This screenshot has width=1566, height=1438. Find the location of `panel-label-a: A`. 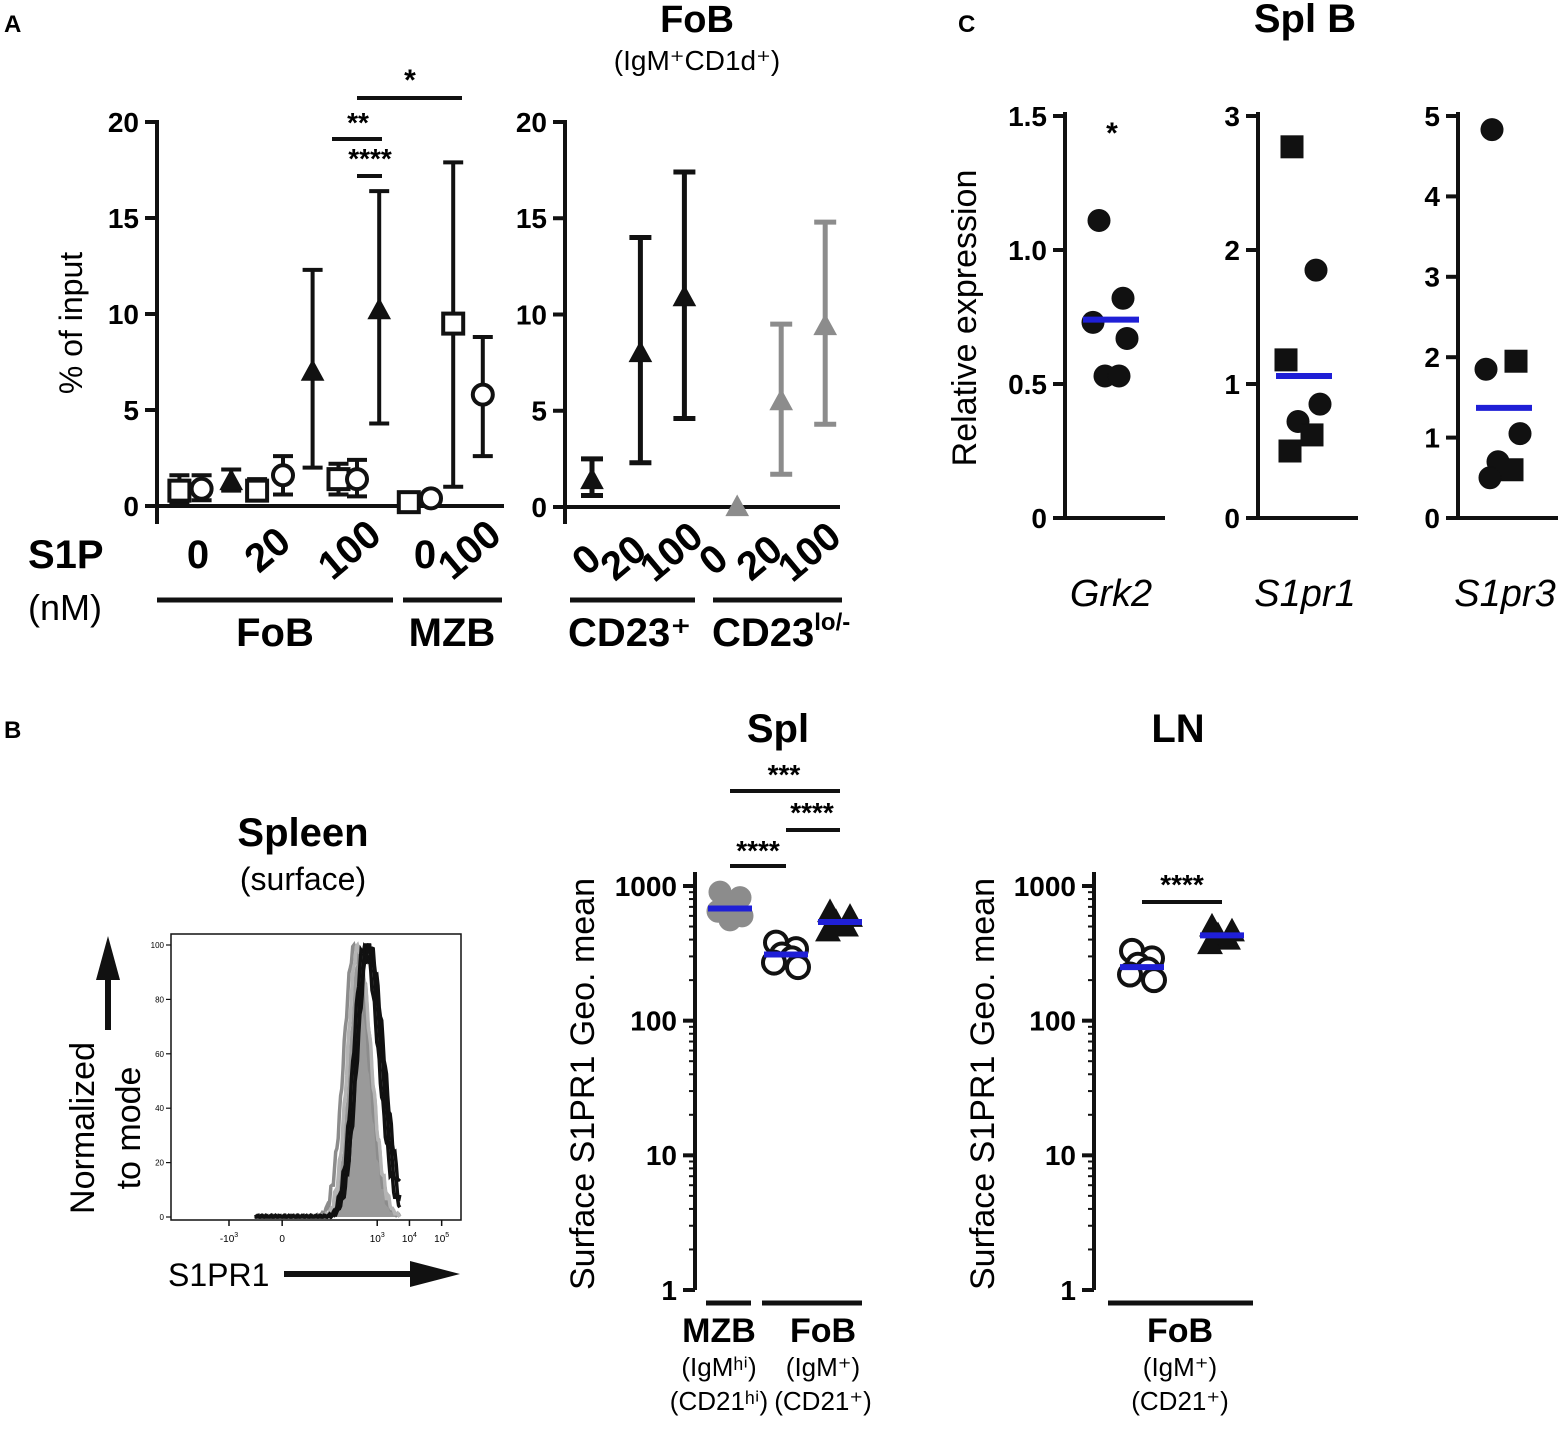

panel-label-a: A is located at coordinates (12, 24).